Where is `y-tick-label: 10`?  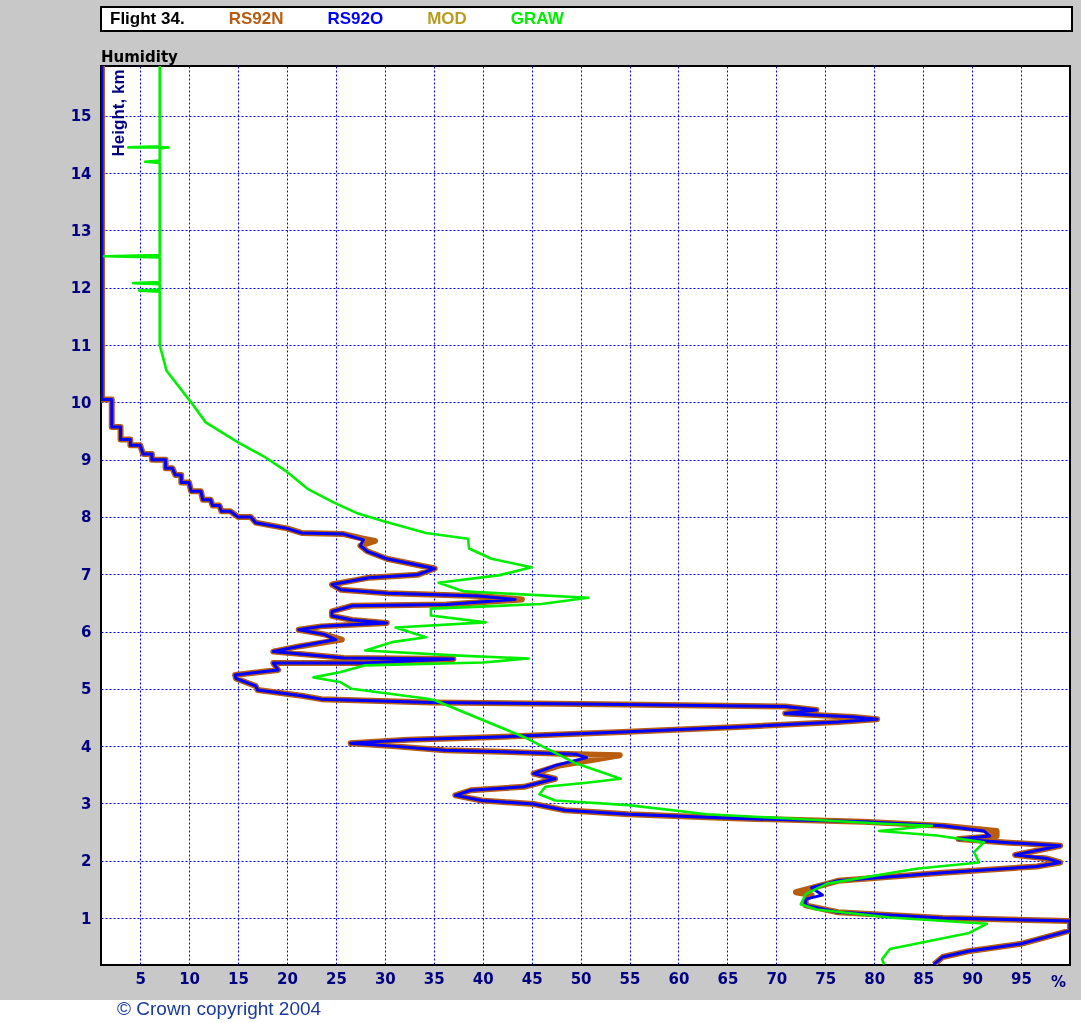 y-tick-label: 10 is located at coordinates (81, 402).